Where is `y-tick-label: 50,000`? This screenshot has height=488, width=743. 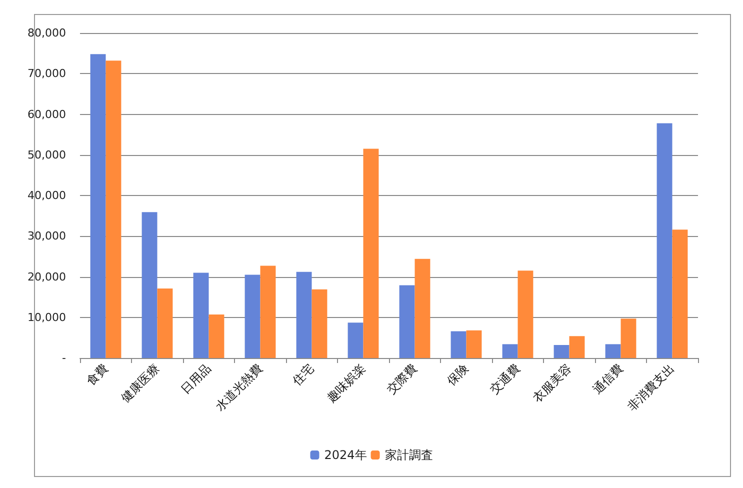 y-tick-label: 50,000 is located at coordinates (47, 155).